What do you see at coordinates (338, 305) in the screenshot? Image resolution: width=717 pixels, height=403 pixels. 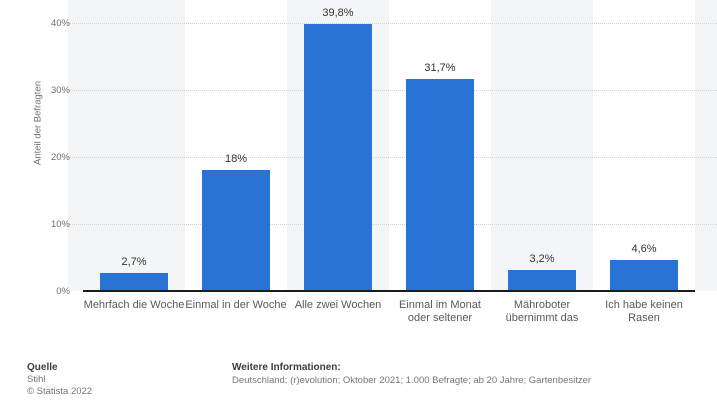 I see `category-label: Alle zwei Wochen` at bounding box center [338, 305].